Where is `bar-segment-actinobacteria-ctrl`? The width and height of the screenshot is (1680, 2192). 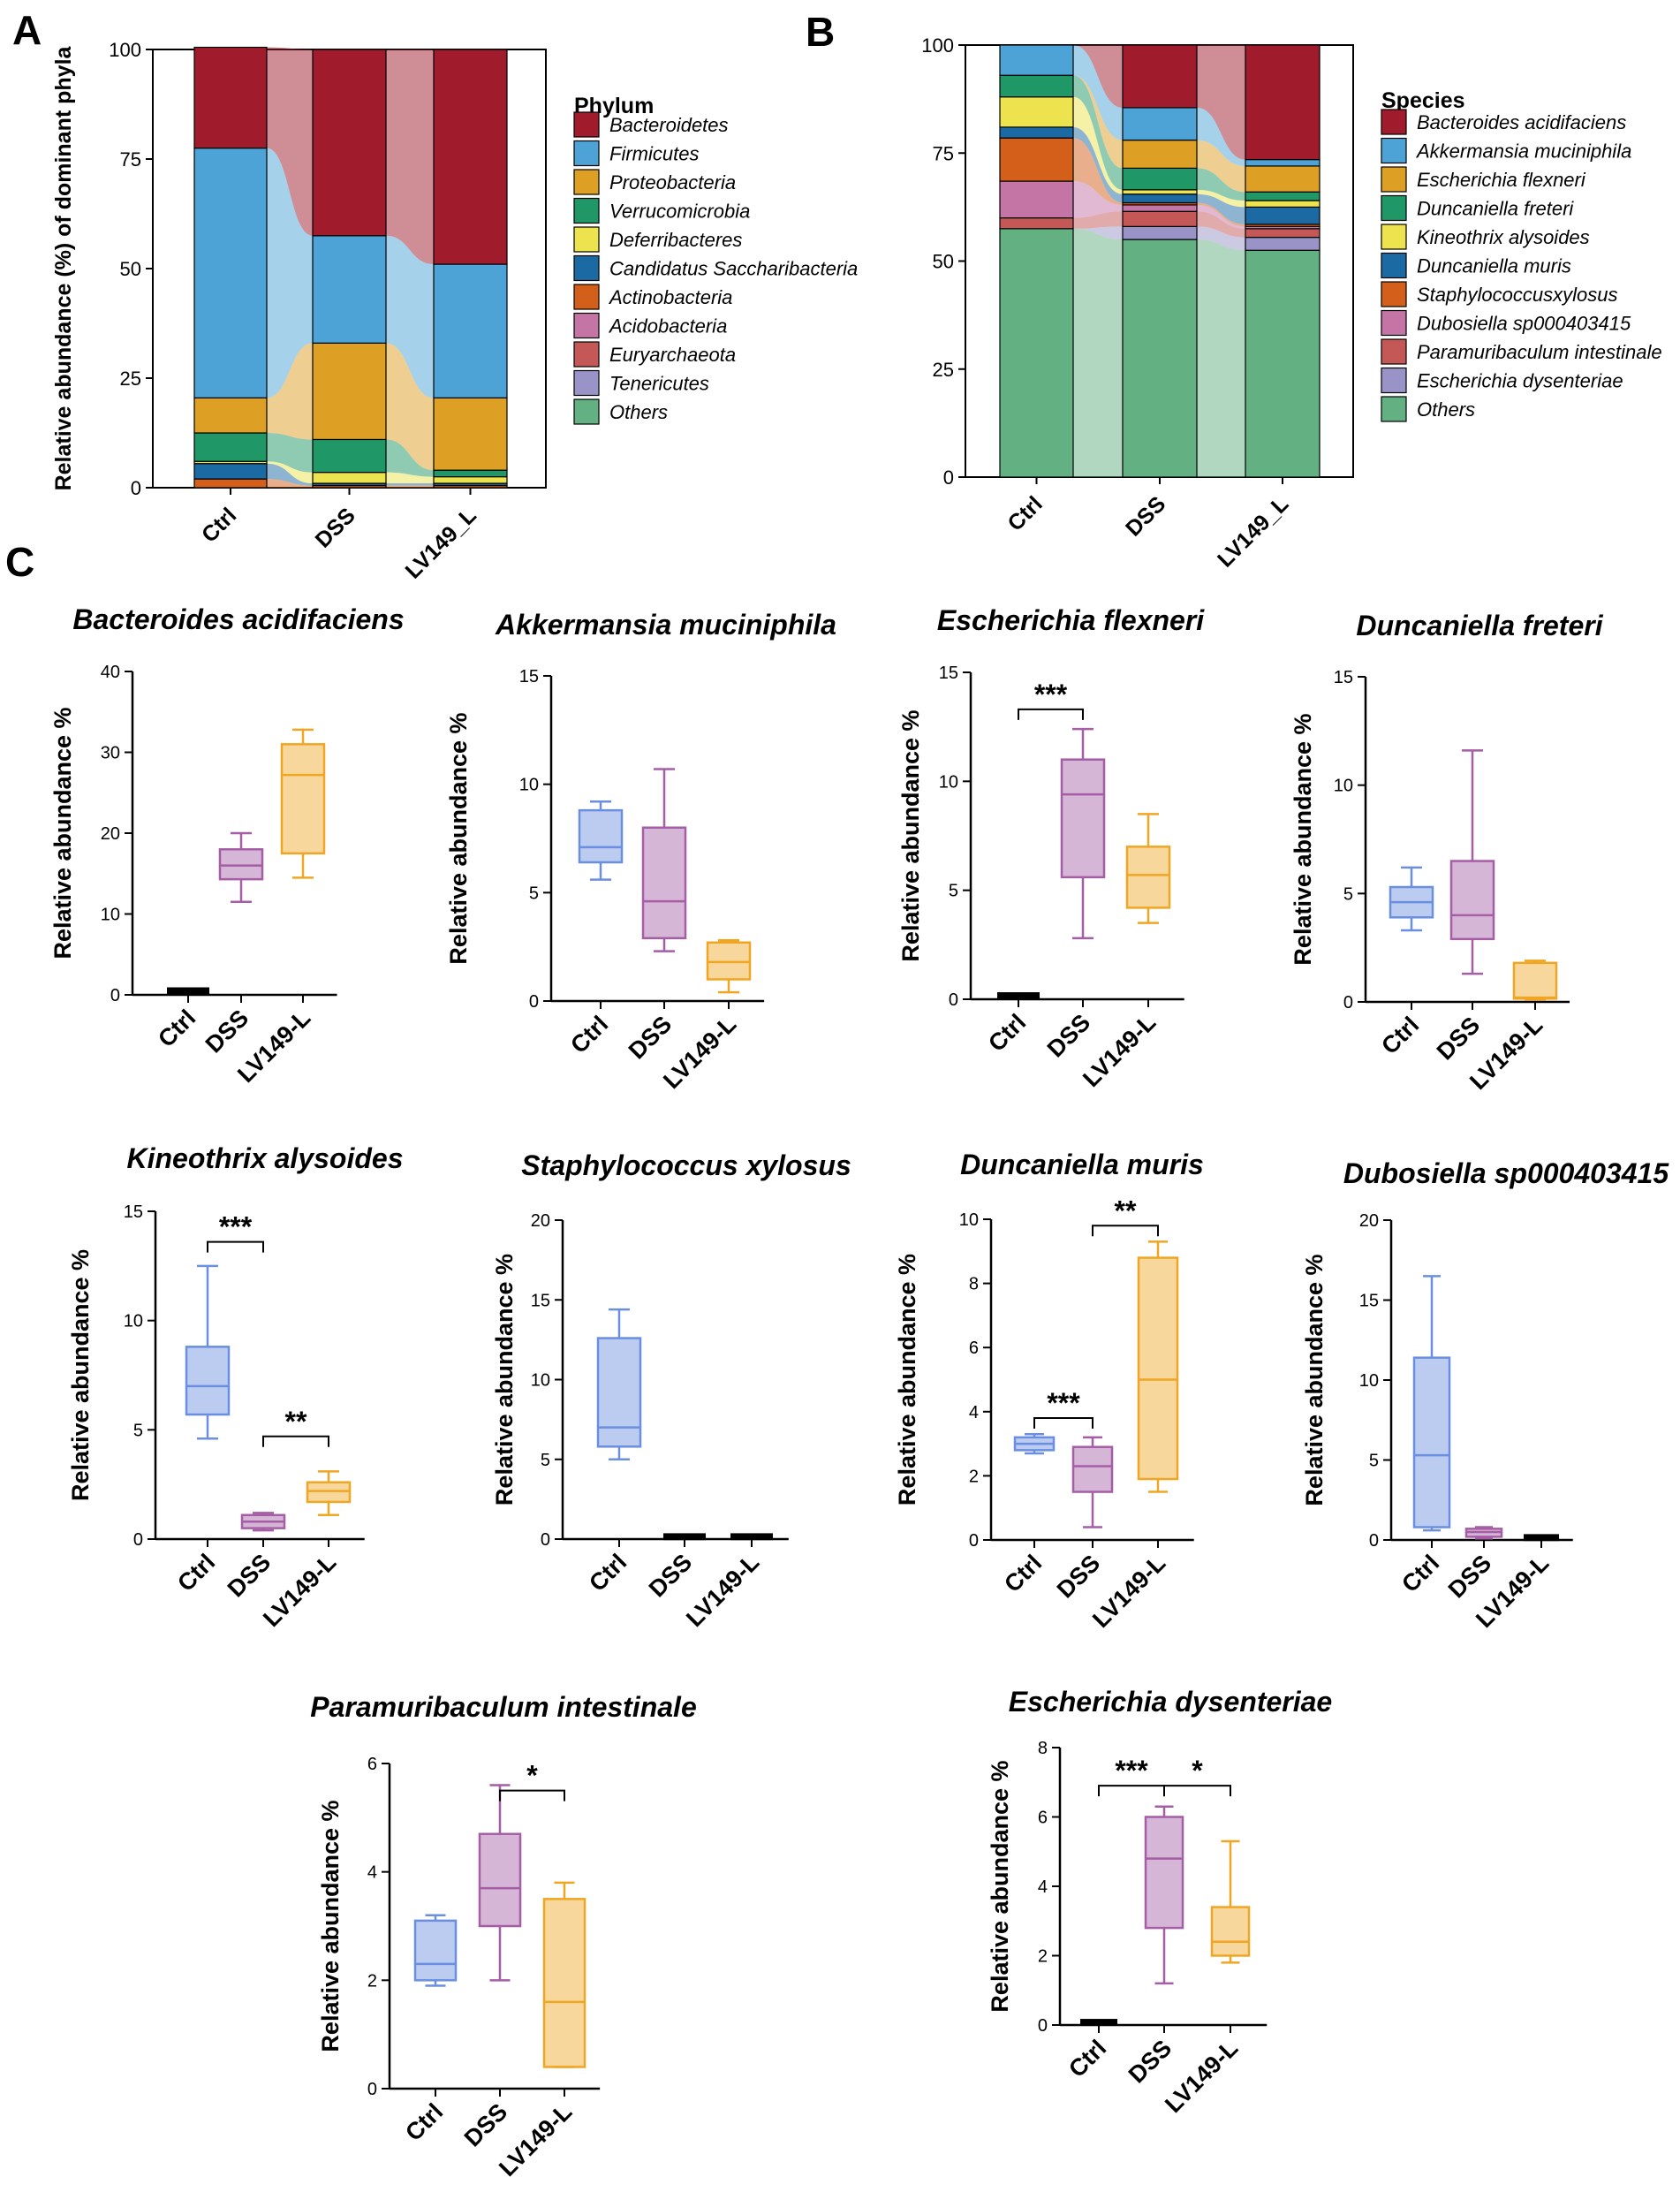 bar-segment-actinobacteria-ctrl is located at coordinates (230, 483).